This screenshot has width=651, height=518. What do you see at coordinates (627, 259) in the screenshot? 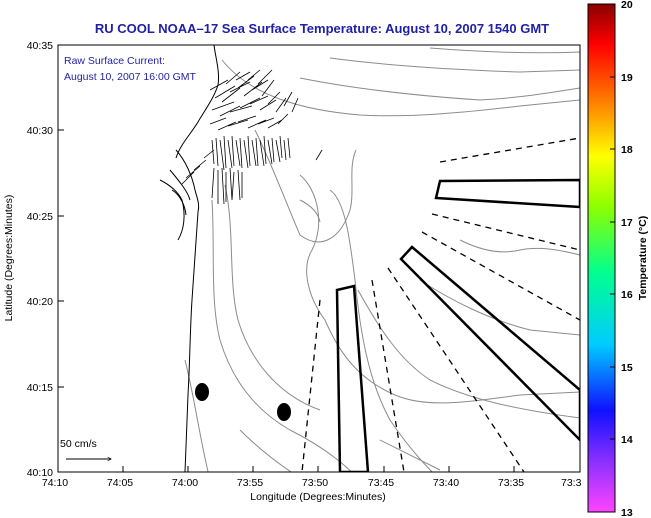
I see `colorbar-tick-labels: 20 19 18 17 16 15 14 13` at bounding box center [627, 259].